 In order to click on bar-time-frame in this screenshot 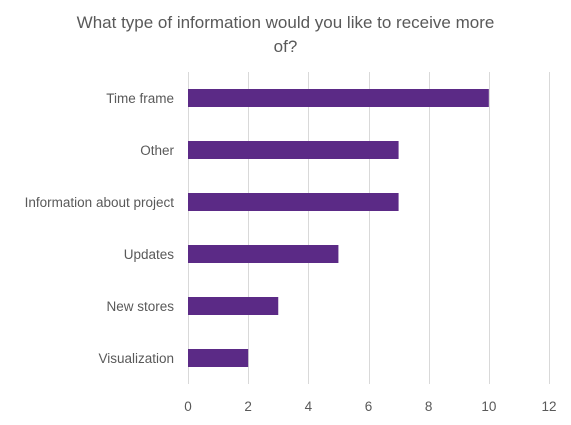, I will do `click(338, 98)`.